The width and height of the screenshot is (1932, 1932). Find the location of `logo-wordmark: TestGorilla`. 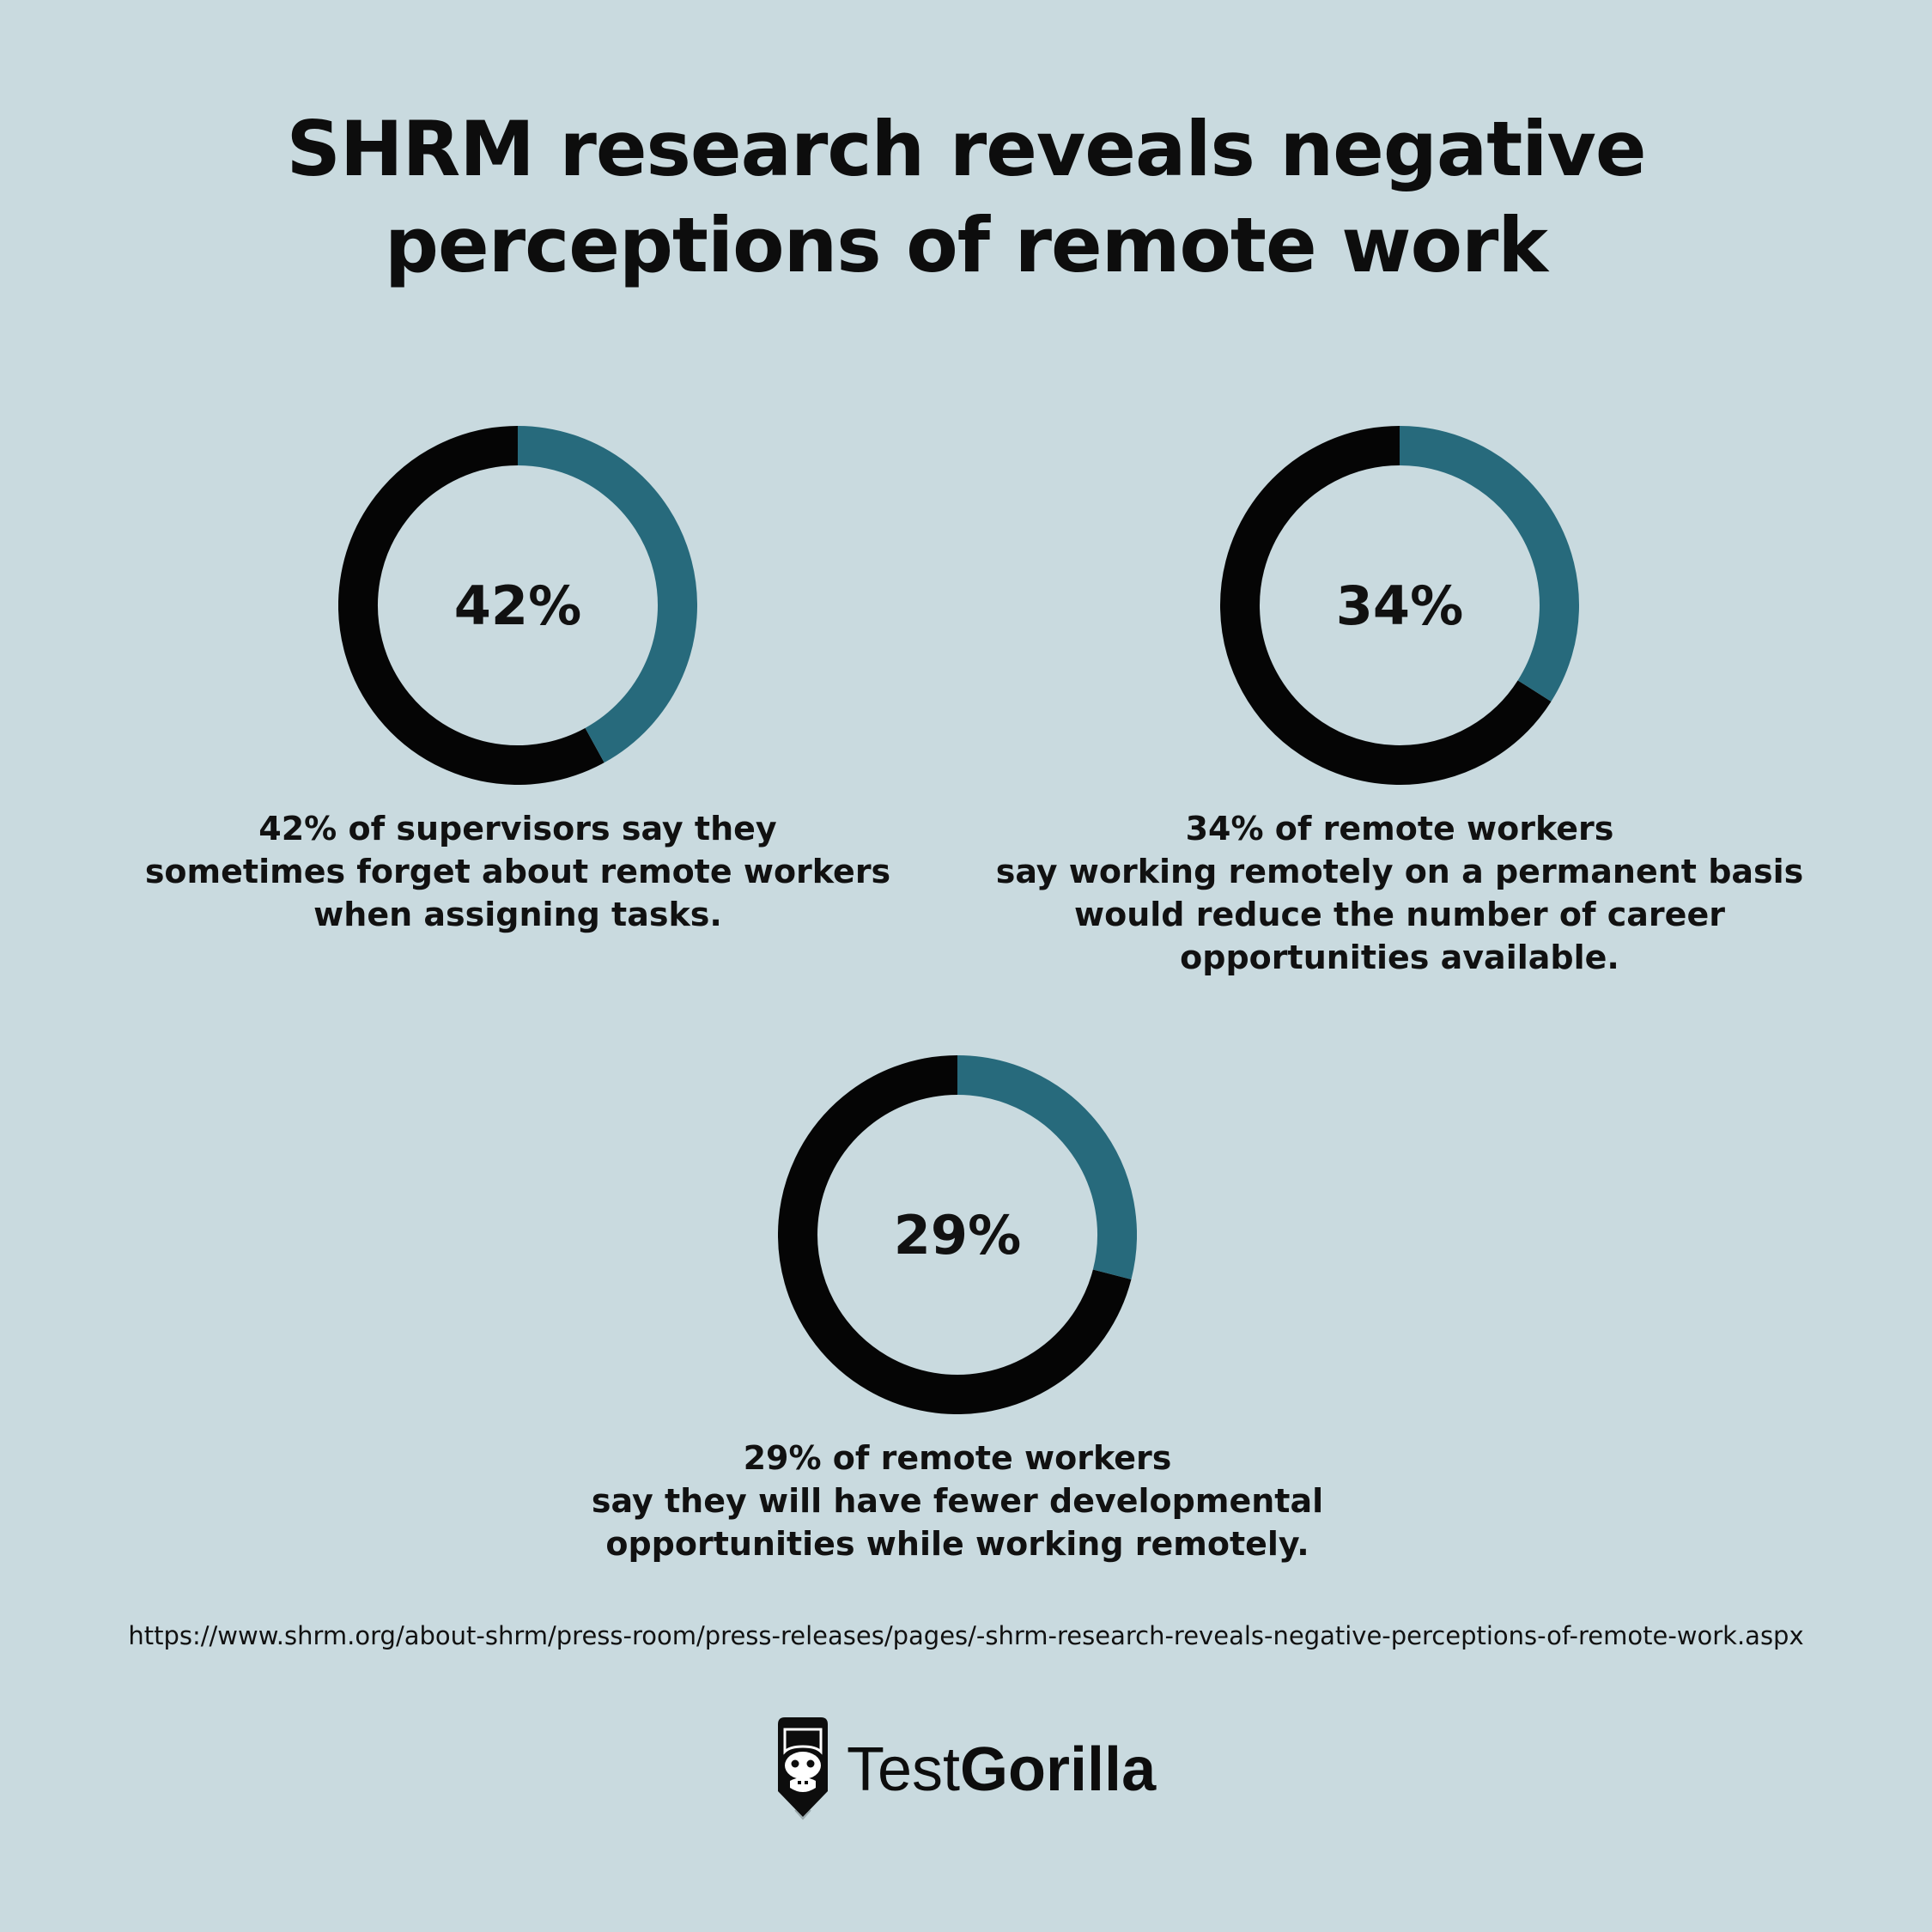

logo-wordmark: TestGorilla is located at coordinates (1002, 1770).